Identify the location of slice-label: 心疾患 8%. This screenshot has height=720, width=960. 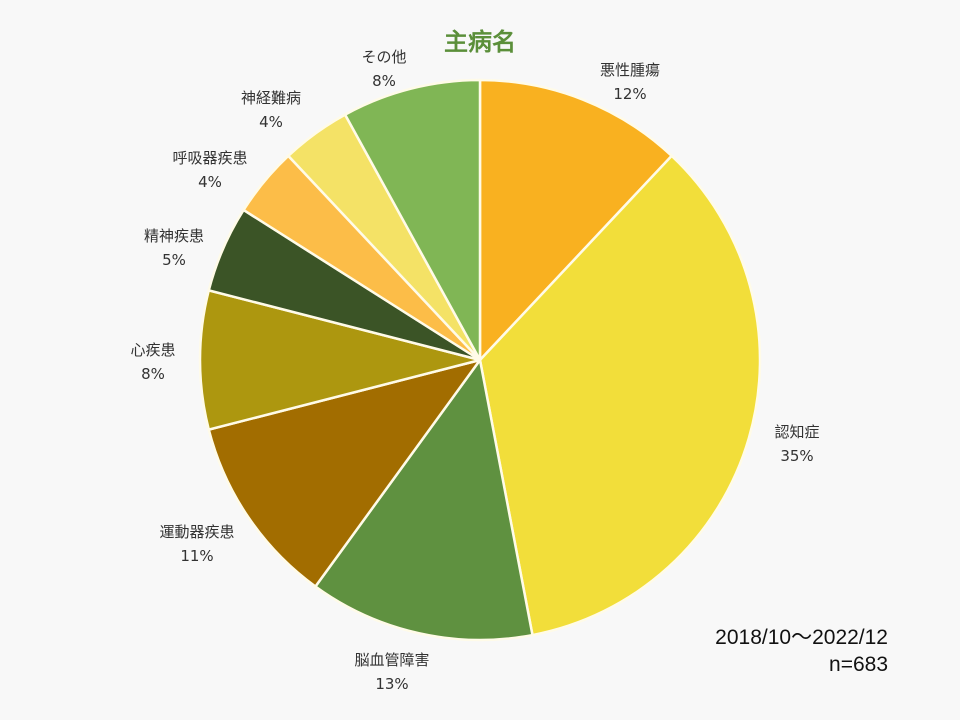
(152, 362).